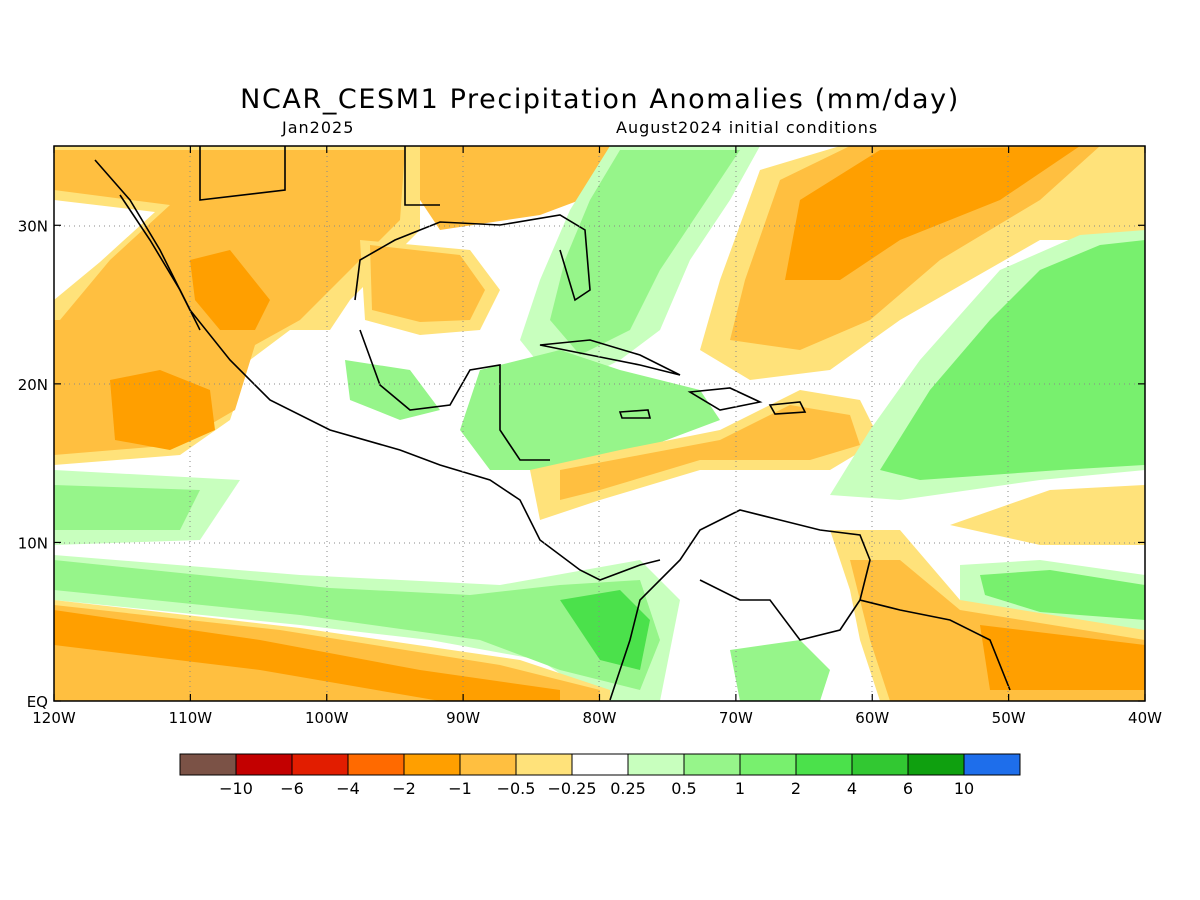 The width and height of the screenshot is (1200, 900). I want to click on coastline-hispaniola, so click(725, 399).